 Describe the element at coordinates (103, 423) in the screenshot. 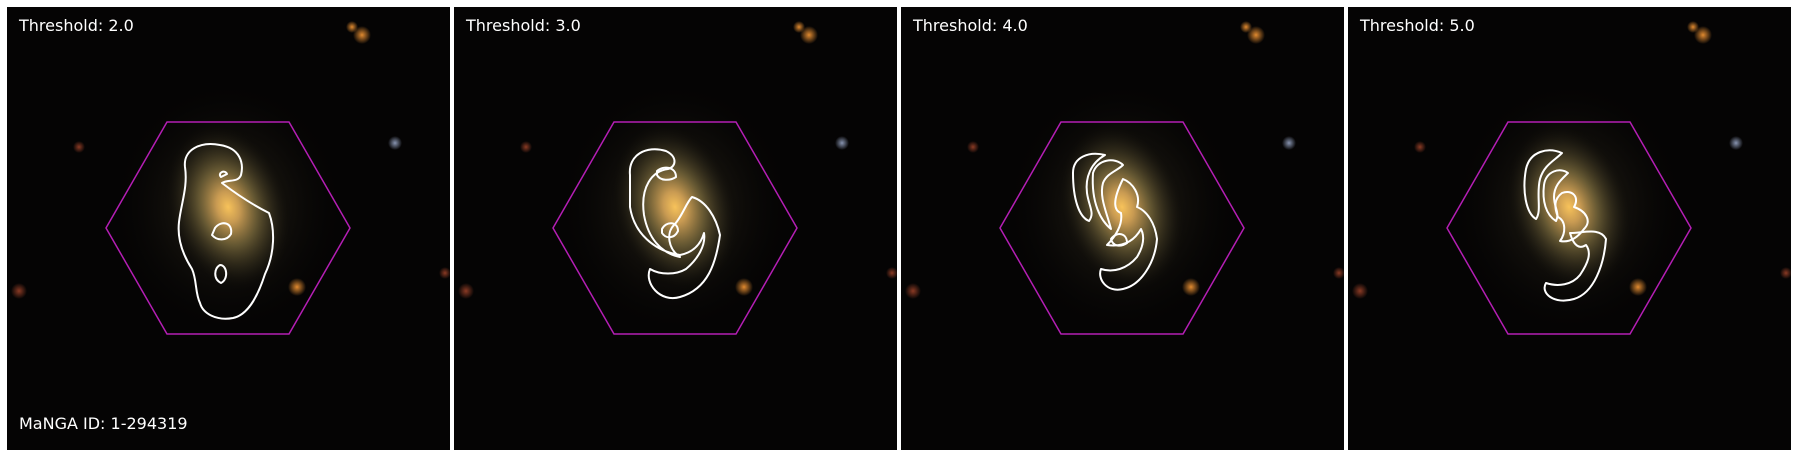

I see `galaxy-id-label: MaNGA ID: 1-294319` at that location.